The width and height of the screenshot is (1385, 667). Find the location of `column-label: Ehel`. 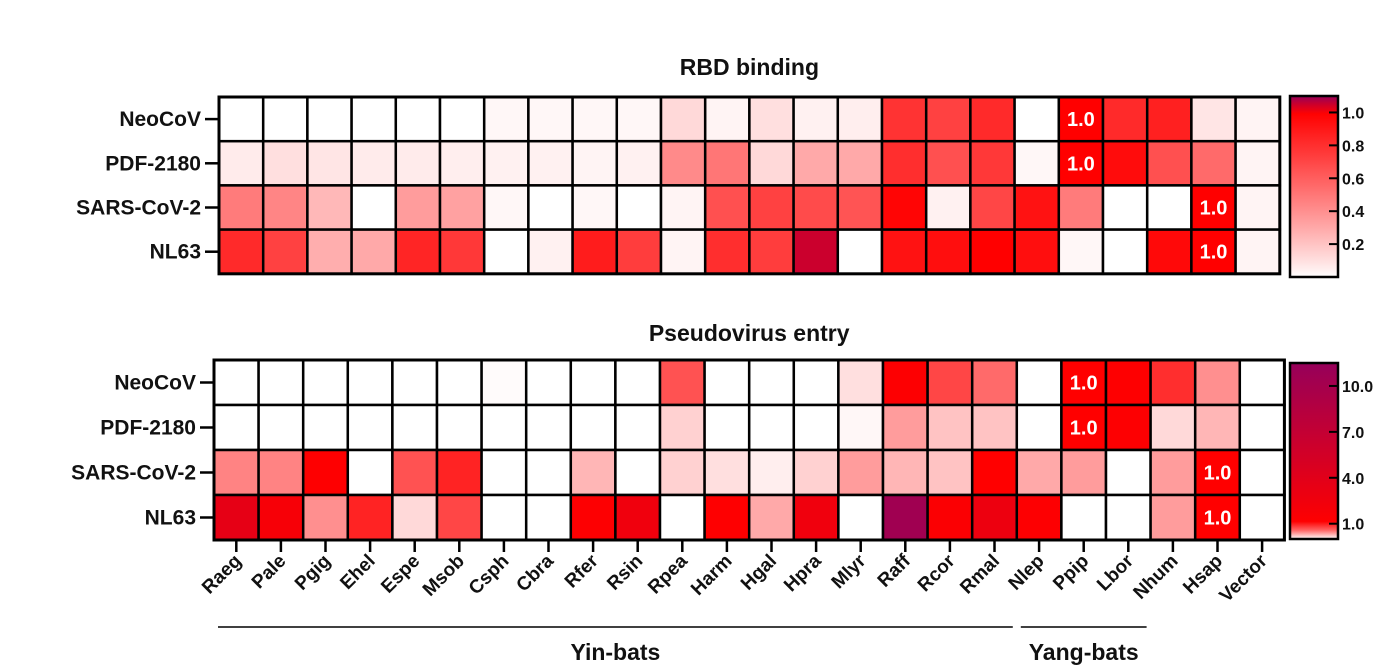

column-label: Ehel is located at coordinates (357, 572).